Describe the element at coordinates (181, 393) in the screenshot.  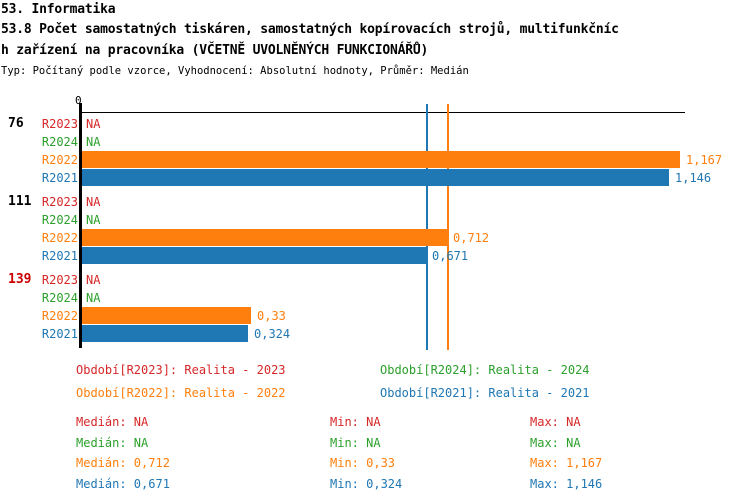
I see `legend-item-3: Období[R2022]: Realita - 2022` at that location.